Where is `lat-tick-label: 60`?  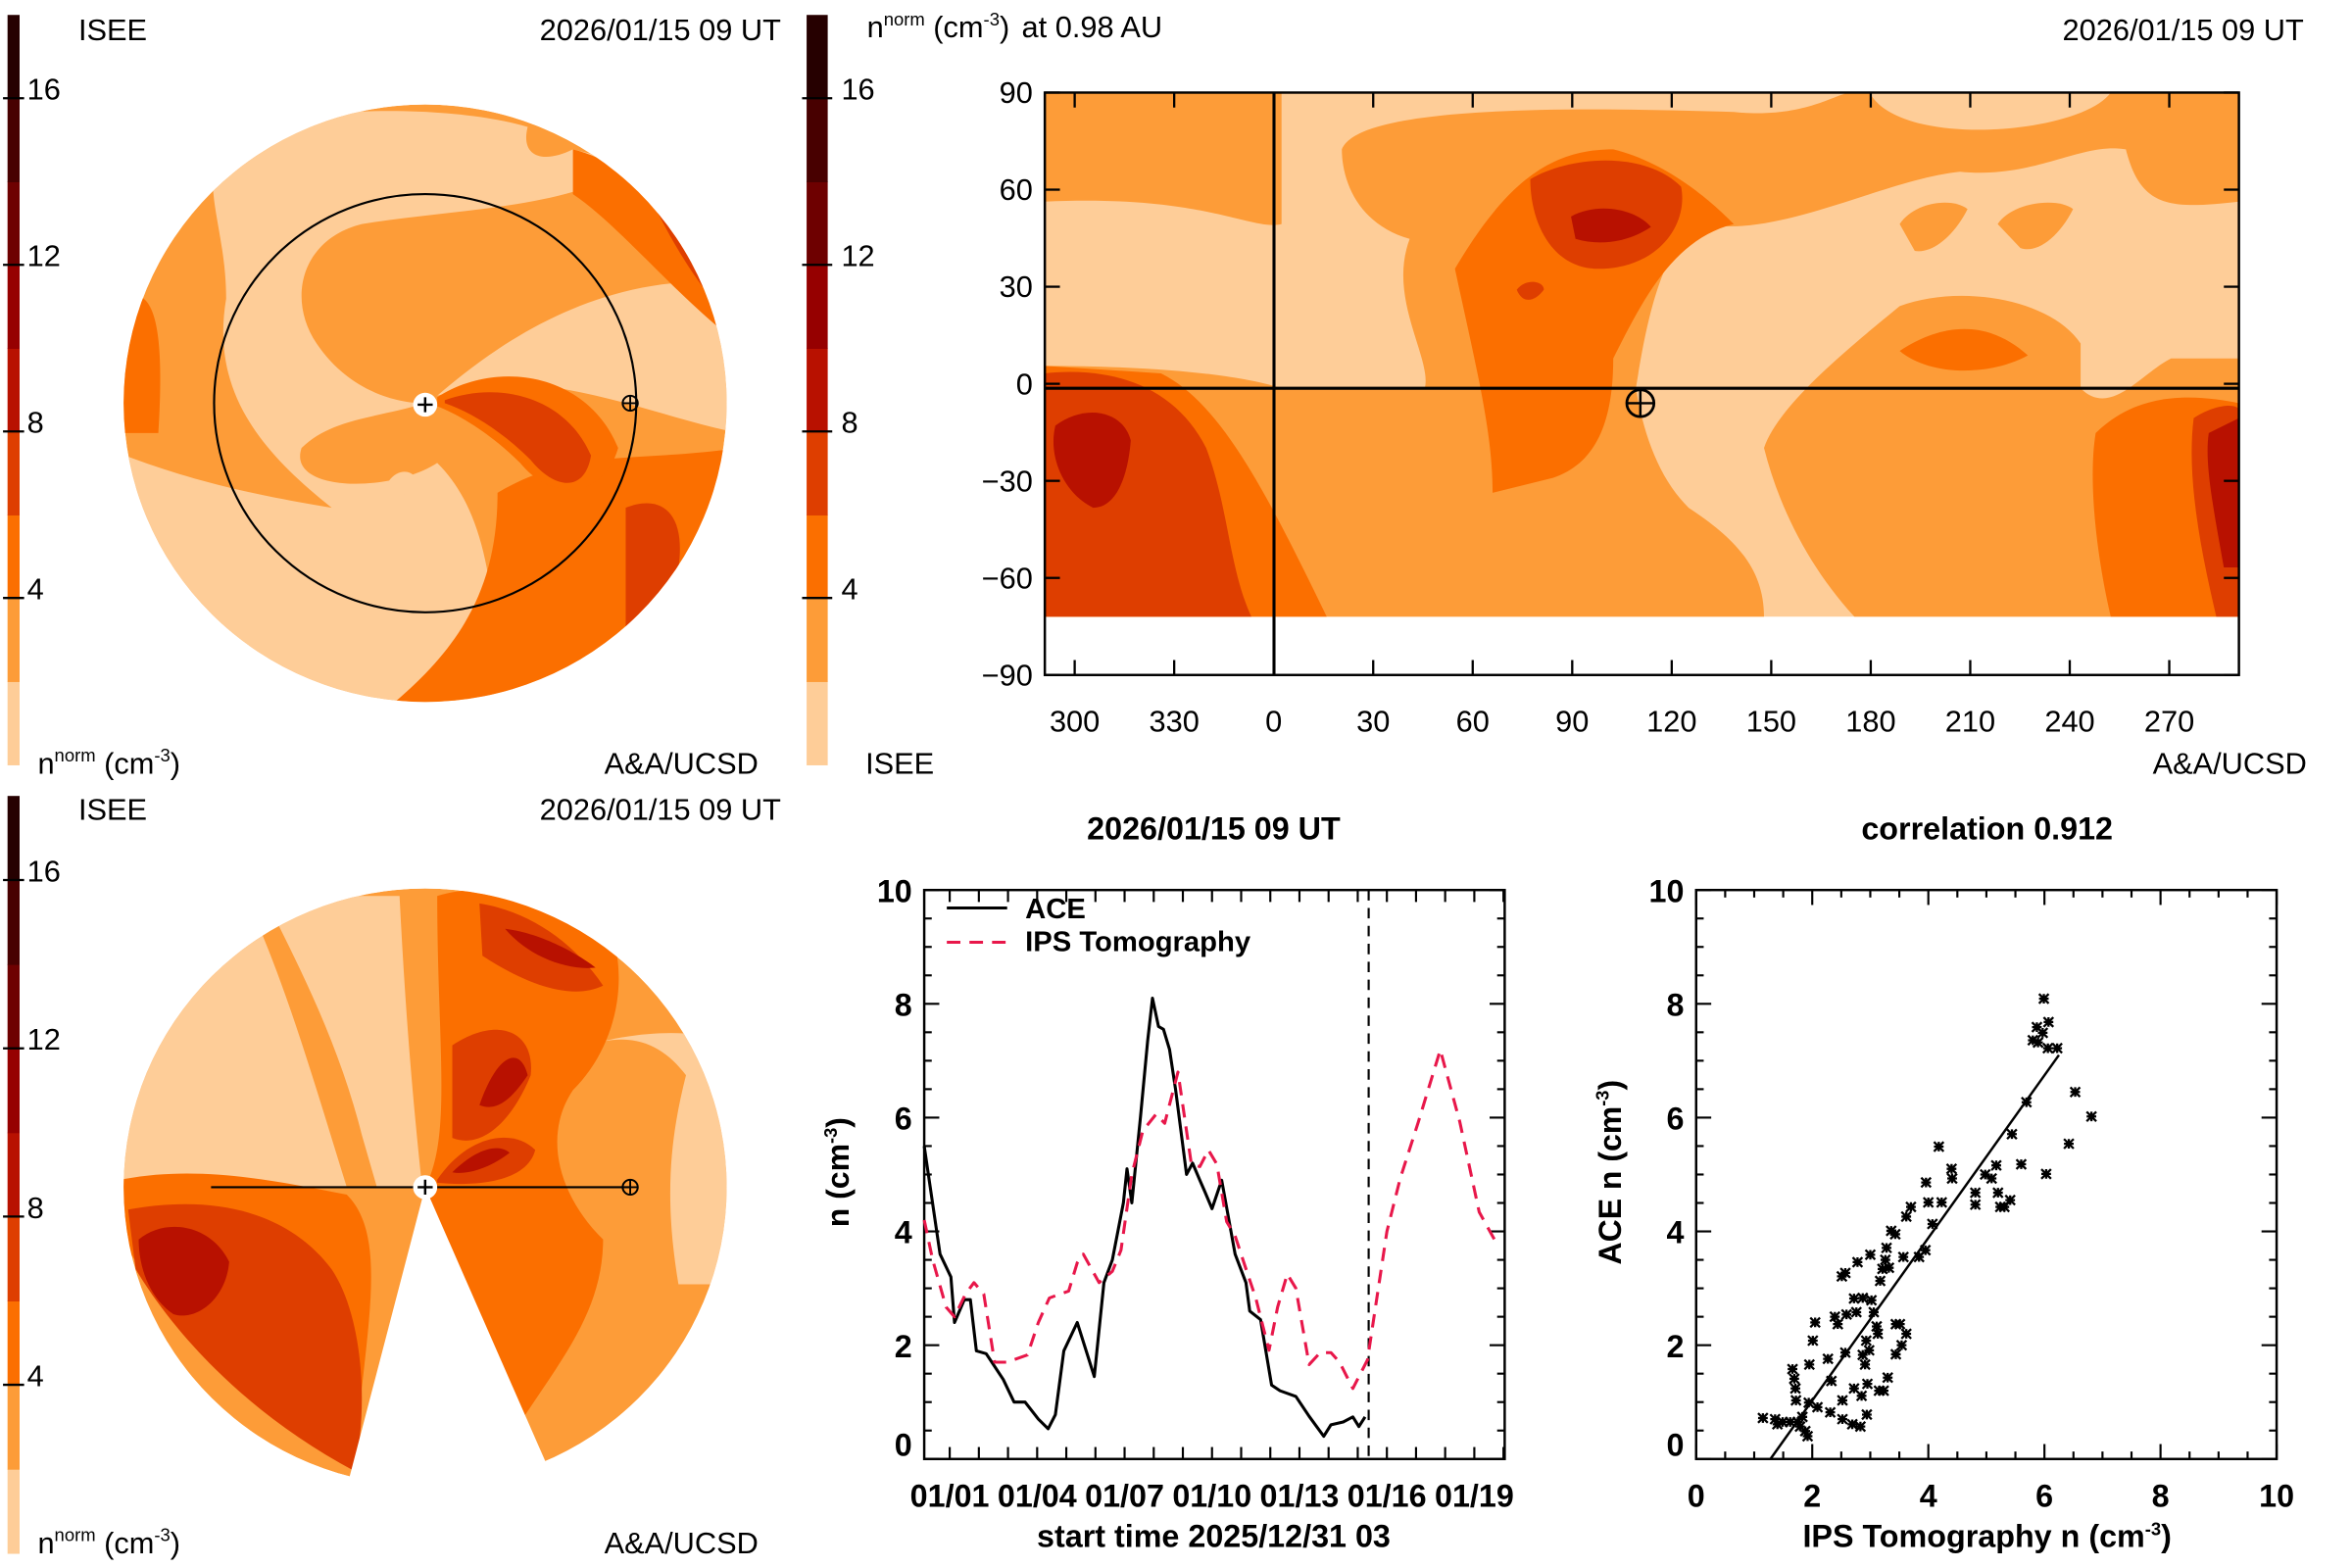 lat-tick-label: 60 is located at coordinates (1016, 190).